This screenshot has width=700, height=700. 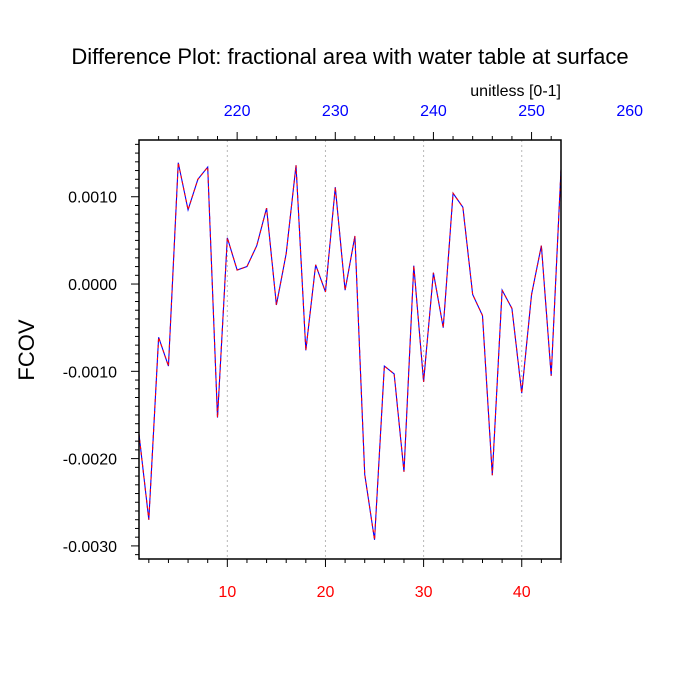 What do you see at coordinates (433, 111) in the screenshot?
I see `top-tick-label: 240` at bounding box center [433, 111].